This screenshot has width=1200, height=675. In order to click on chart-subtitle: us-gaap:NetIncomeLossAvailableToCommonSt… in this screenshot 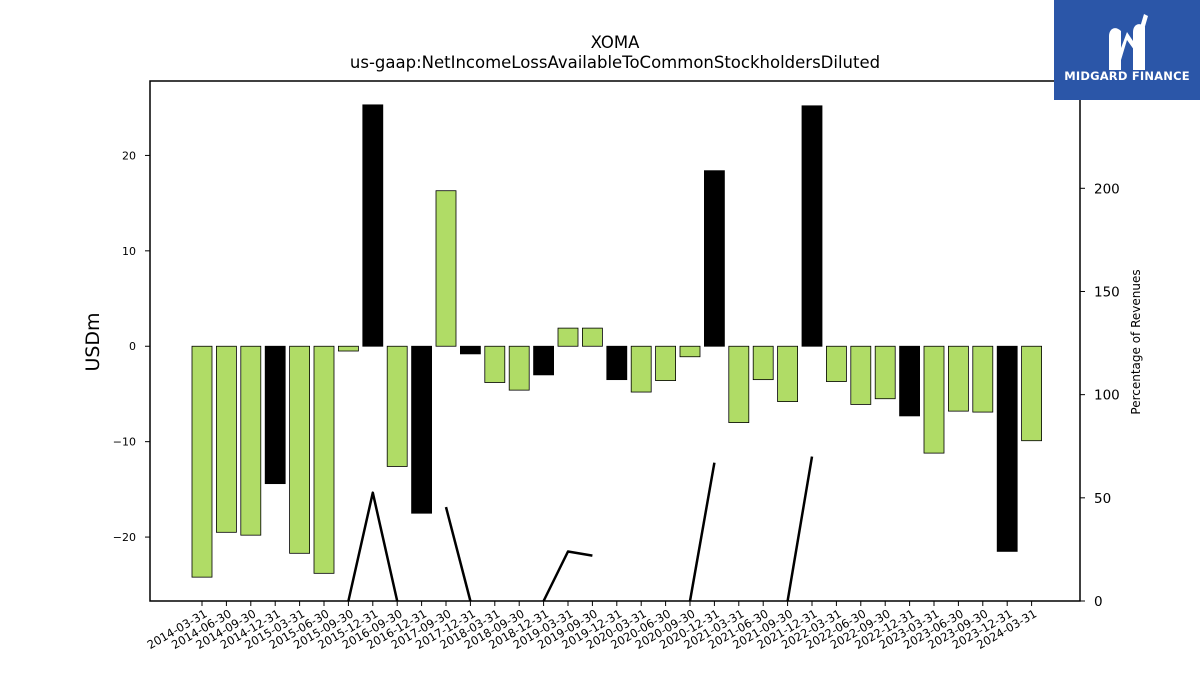, I will do `click(615, 62)`.